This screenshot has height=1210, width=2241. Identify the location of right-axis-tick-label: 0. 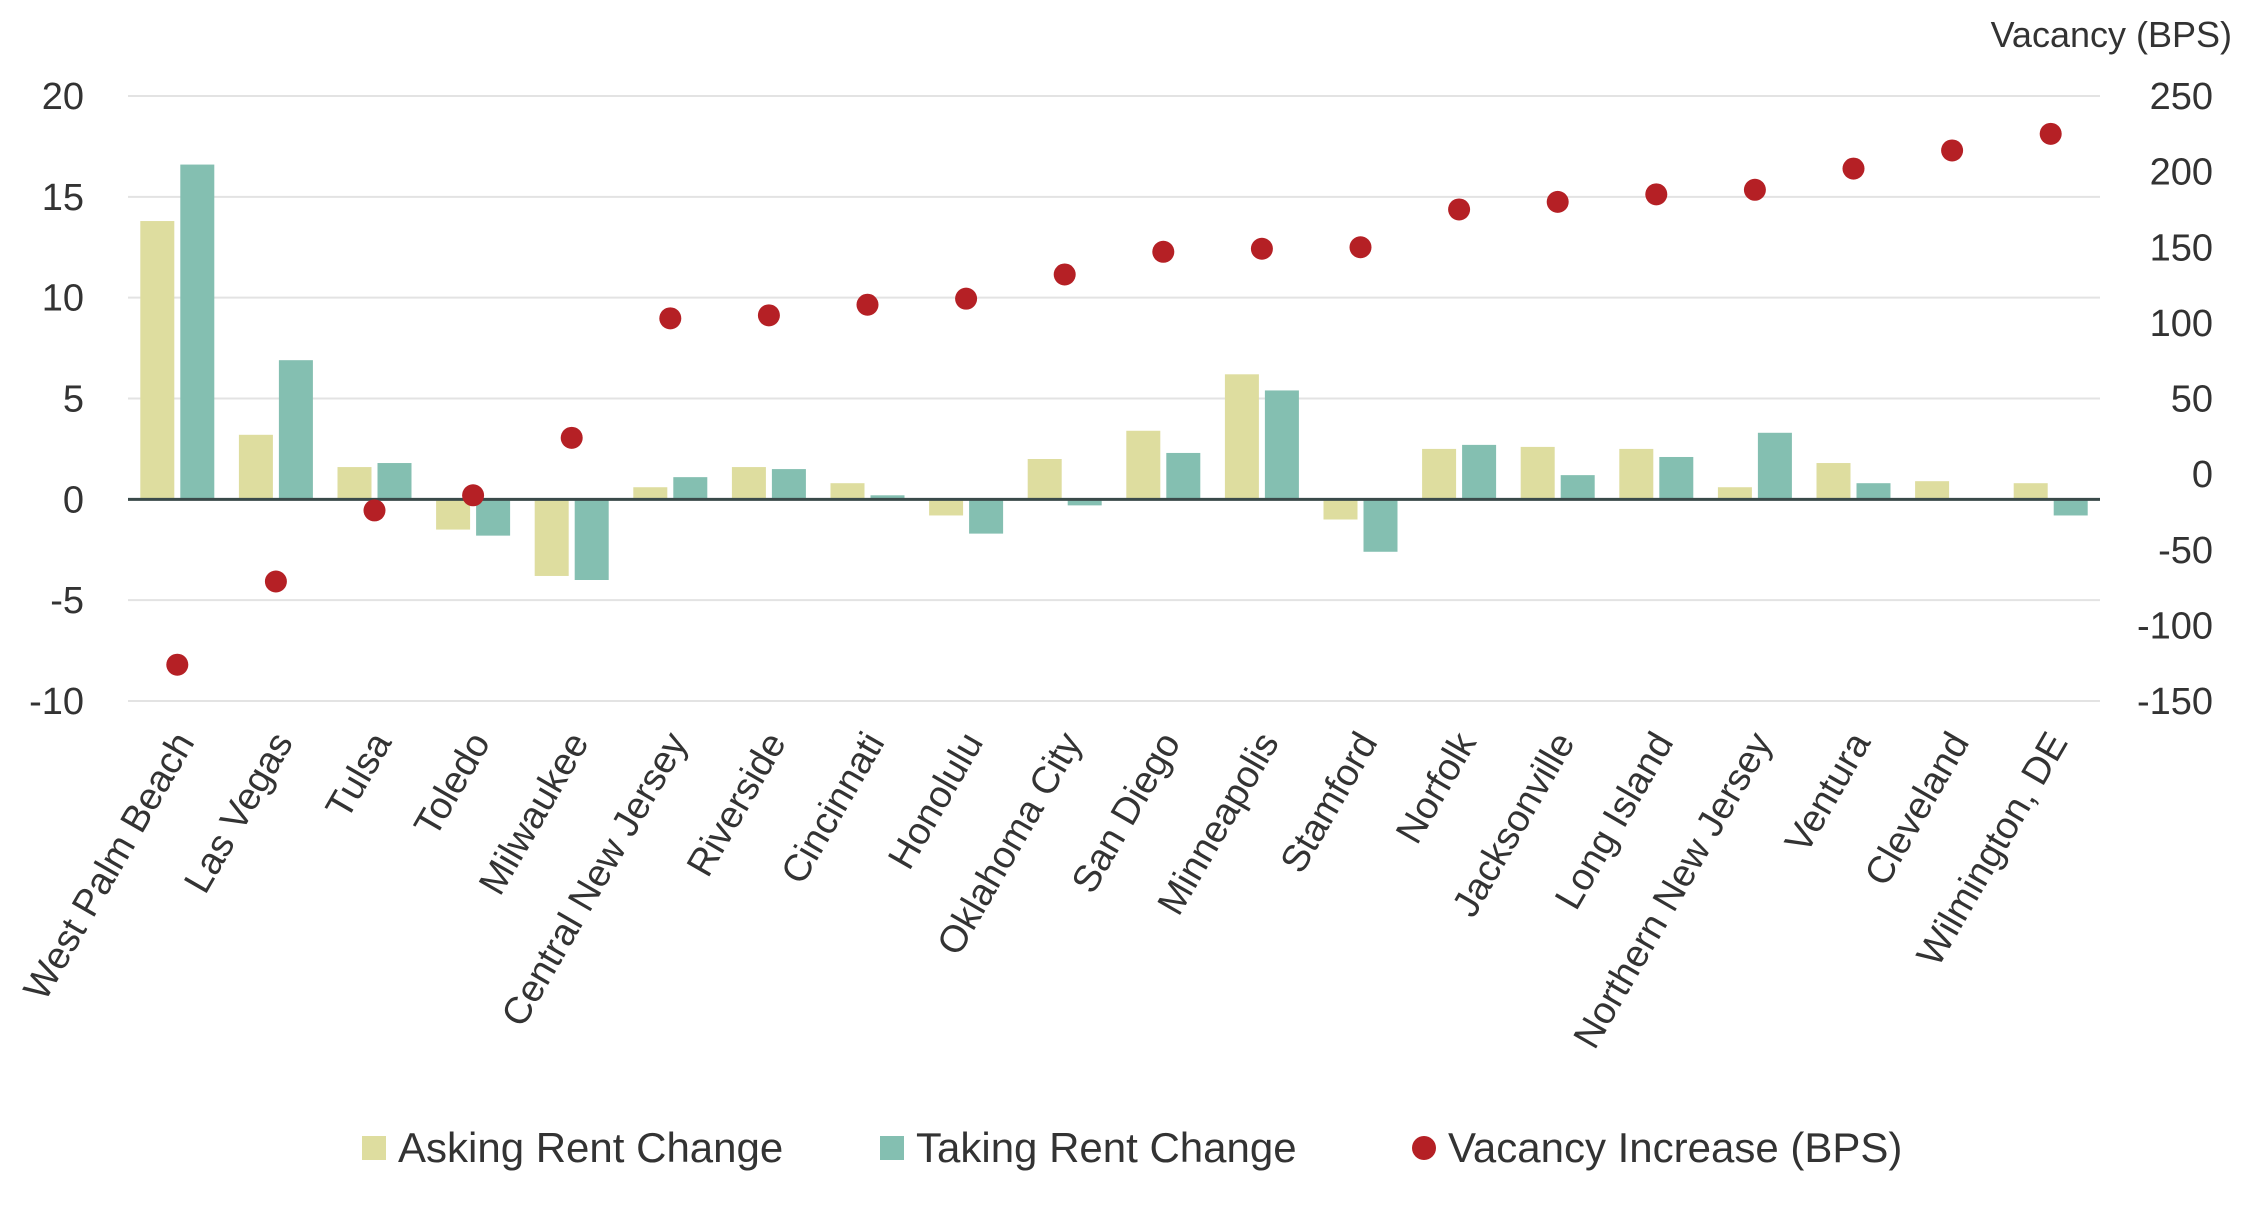
(2202, 475).